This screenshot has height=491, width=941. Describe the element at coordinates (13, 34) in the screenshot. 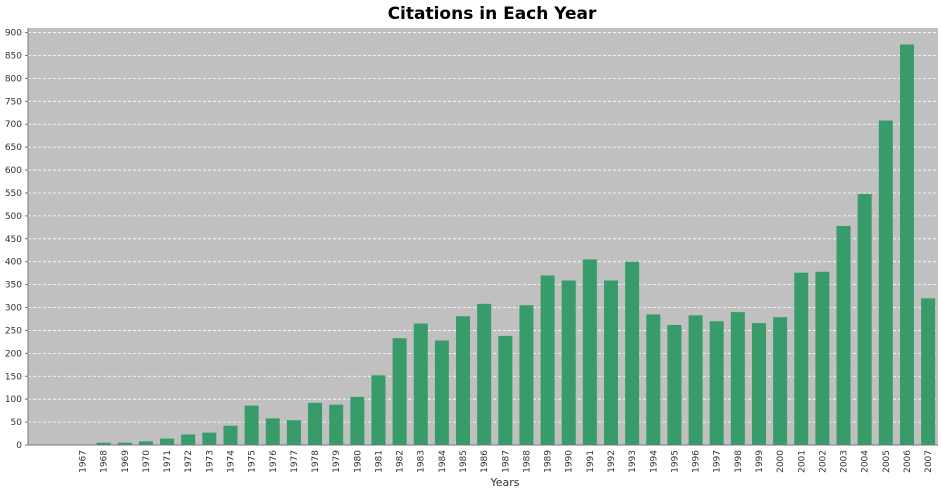

I see `y-tick-label: 900` at that location.